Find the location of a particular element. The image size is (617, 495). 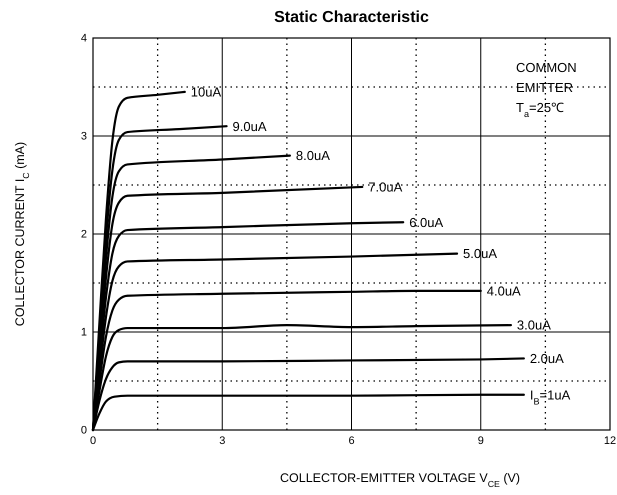

annotation: COMMON is located at coordinates (546, 67).